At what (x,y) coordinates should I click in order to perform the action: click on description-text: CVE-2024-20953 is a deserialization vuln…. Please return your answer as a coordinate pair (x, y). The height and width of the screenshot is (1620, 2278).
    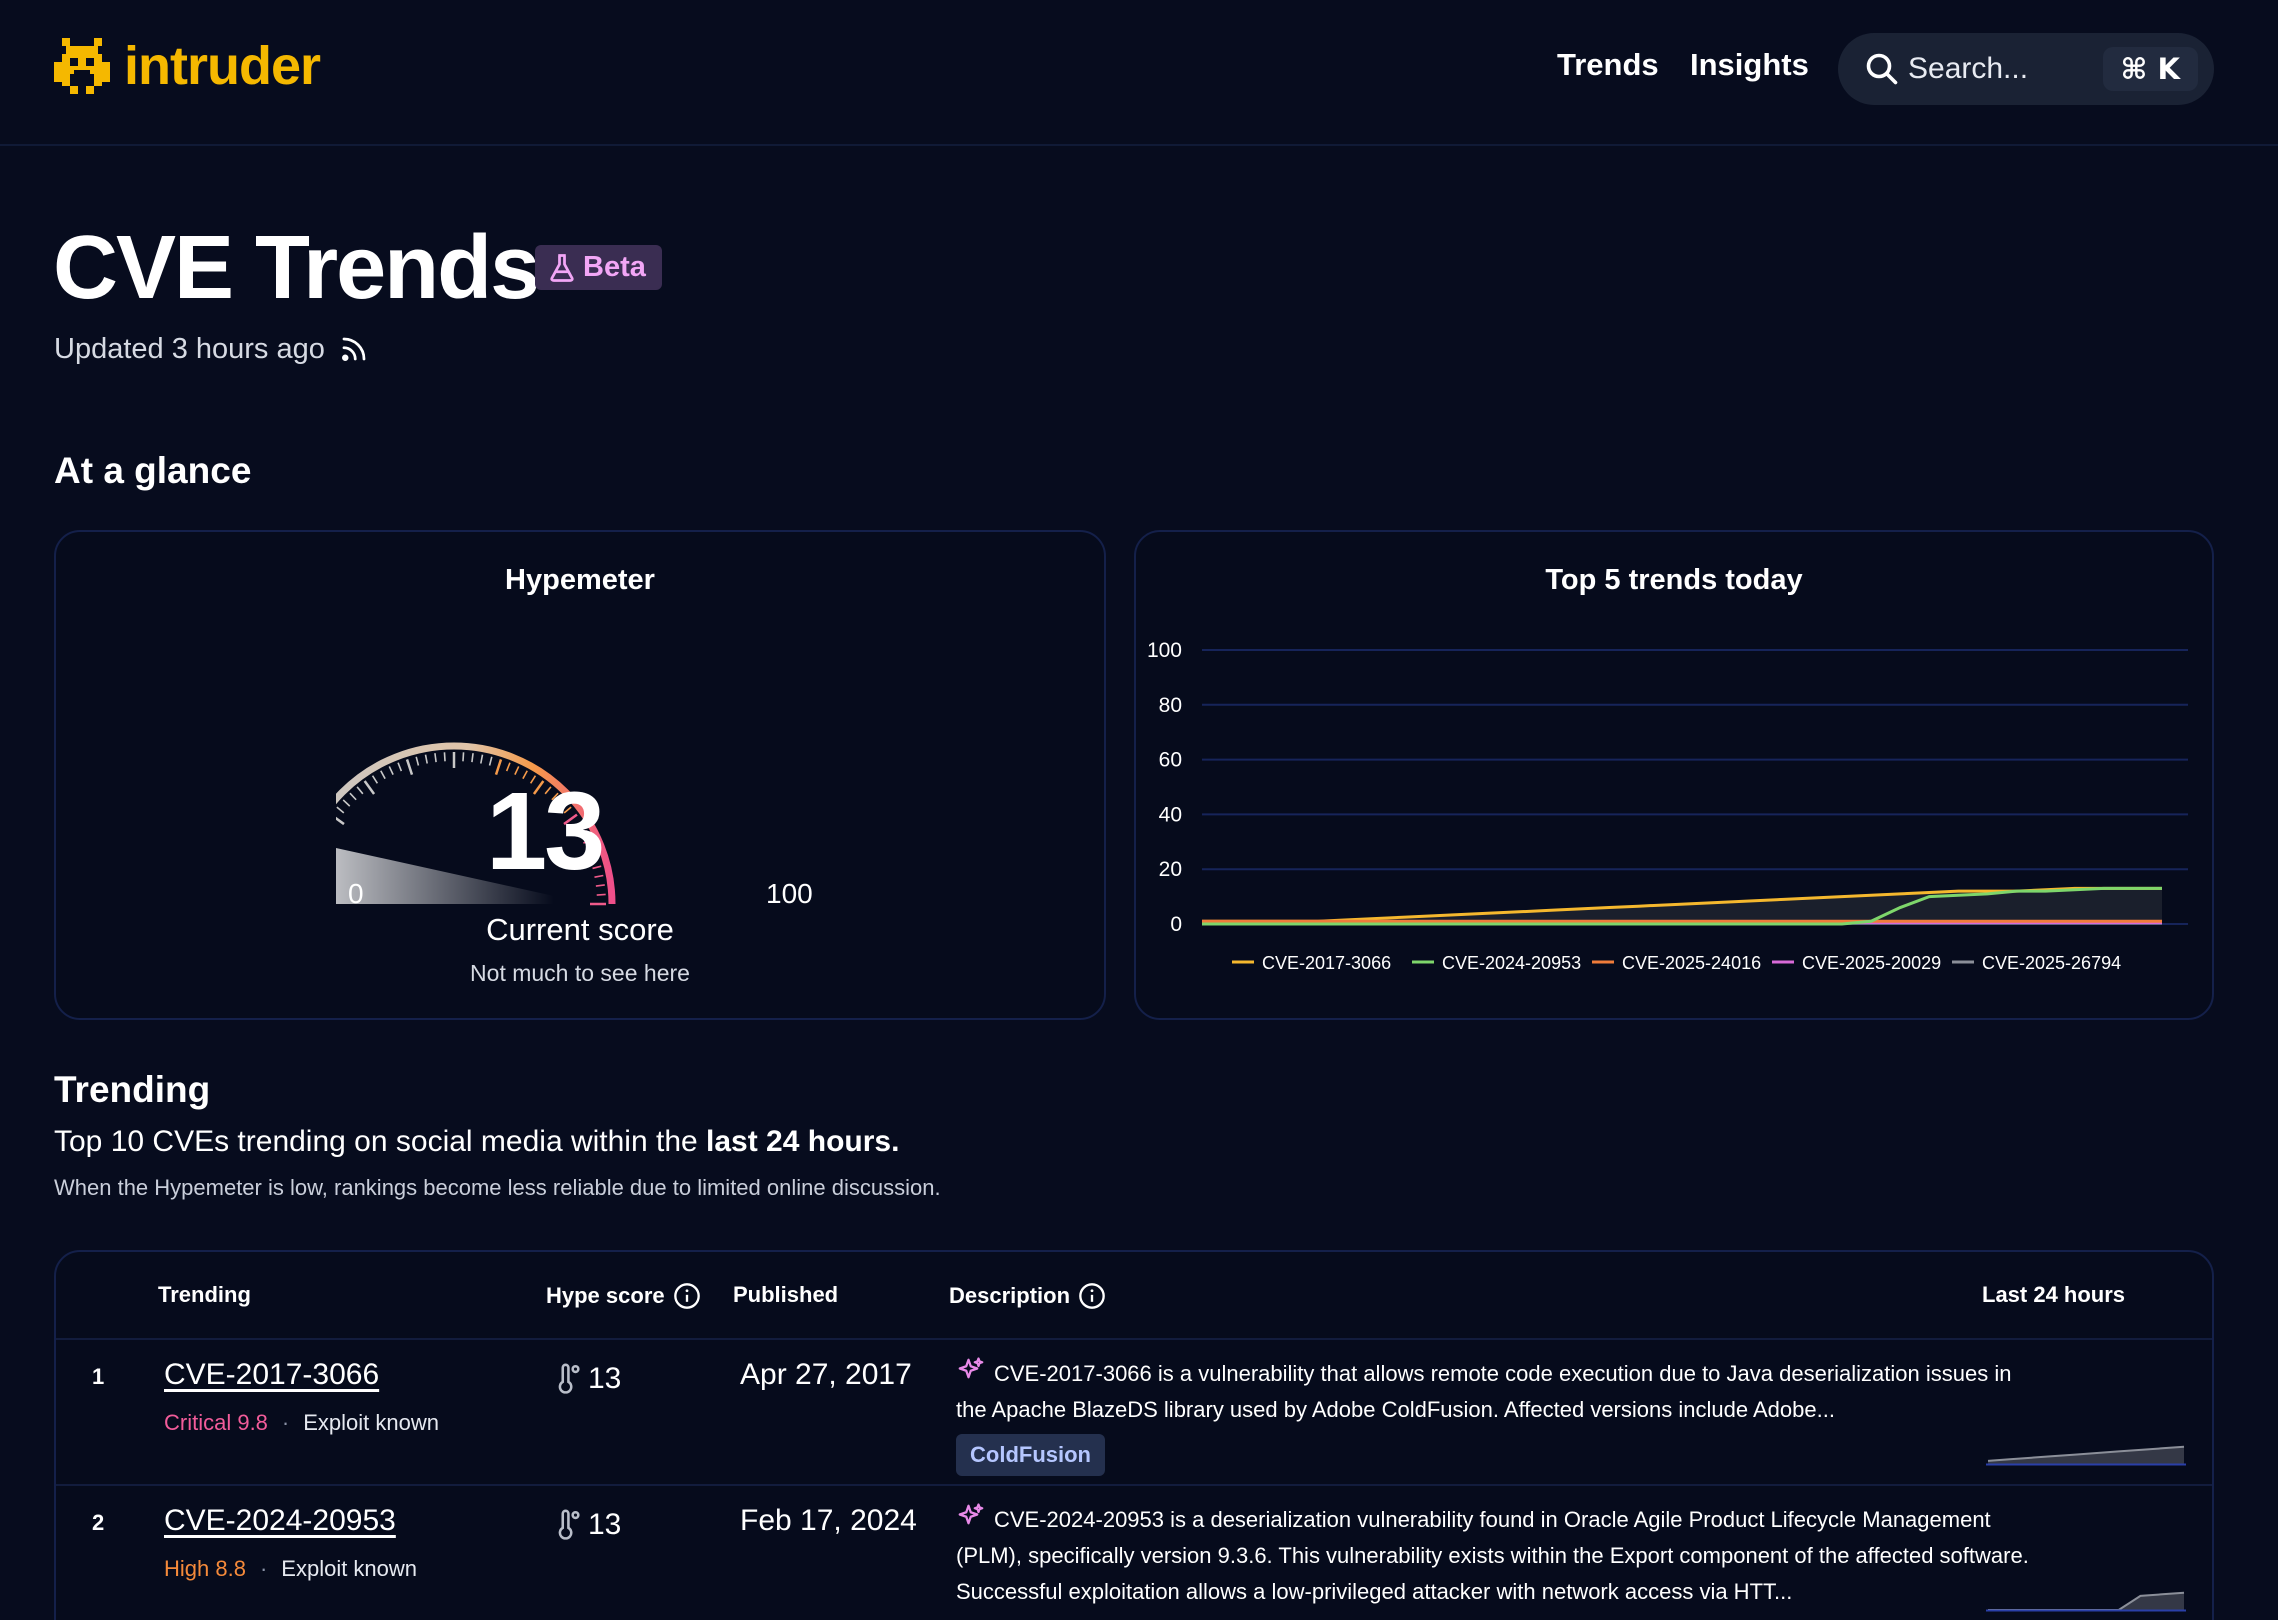
    Looking at the image, I should click on (1492, 1555).